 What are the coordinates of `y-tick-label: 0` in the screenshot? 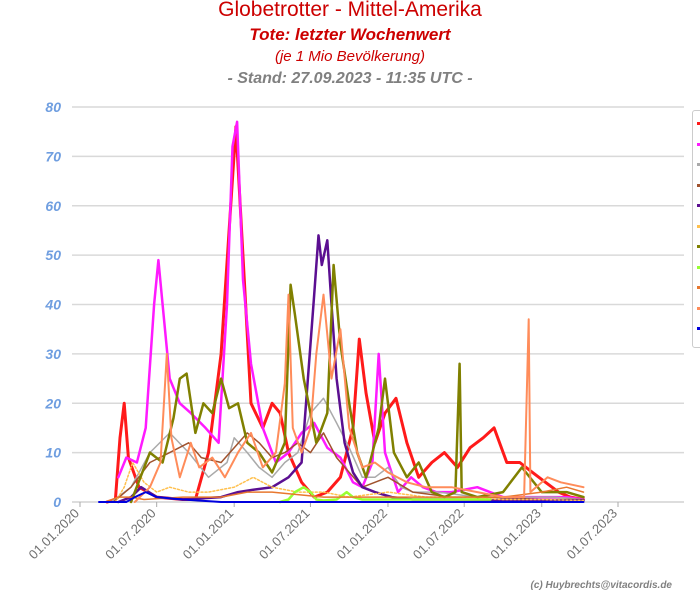 It's located at (57, 502).